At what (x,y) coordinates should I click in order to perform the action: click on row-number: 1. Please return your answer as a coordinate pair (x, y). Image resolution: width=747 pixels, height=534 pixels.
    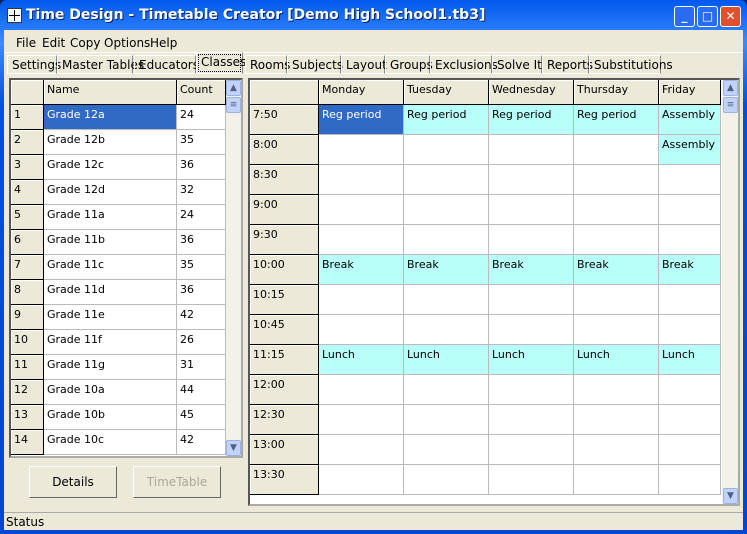
    Looking at the image, I should click on (27, 117).